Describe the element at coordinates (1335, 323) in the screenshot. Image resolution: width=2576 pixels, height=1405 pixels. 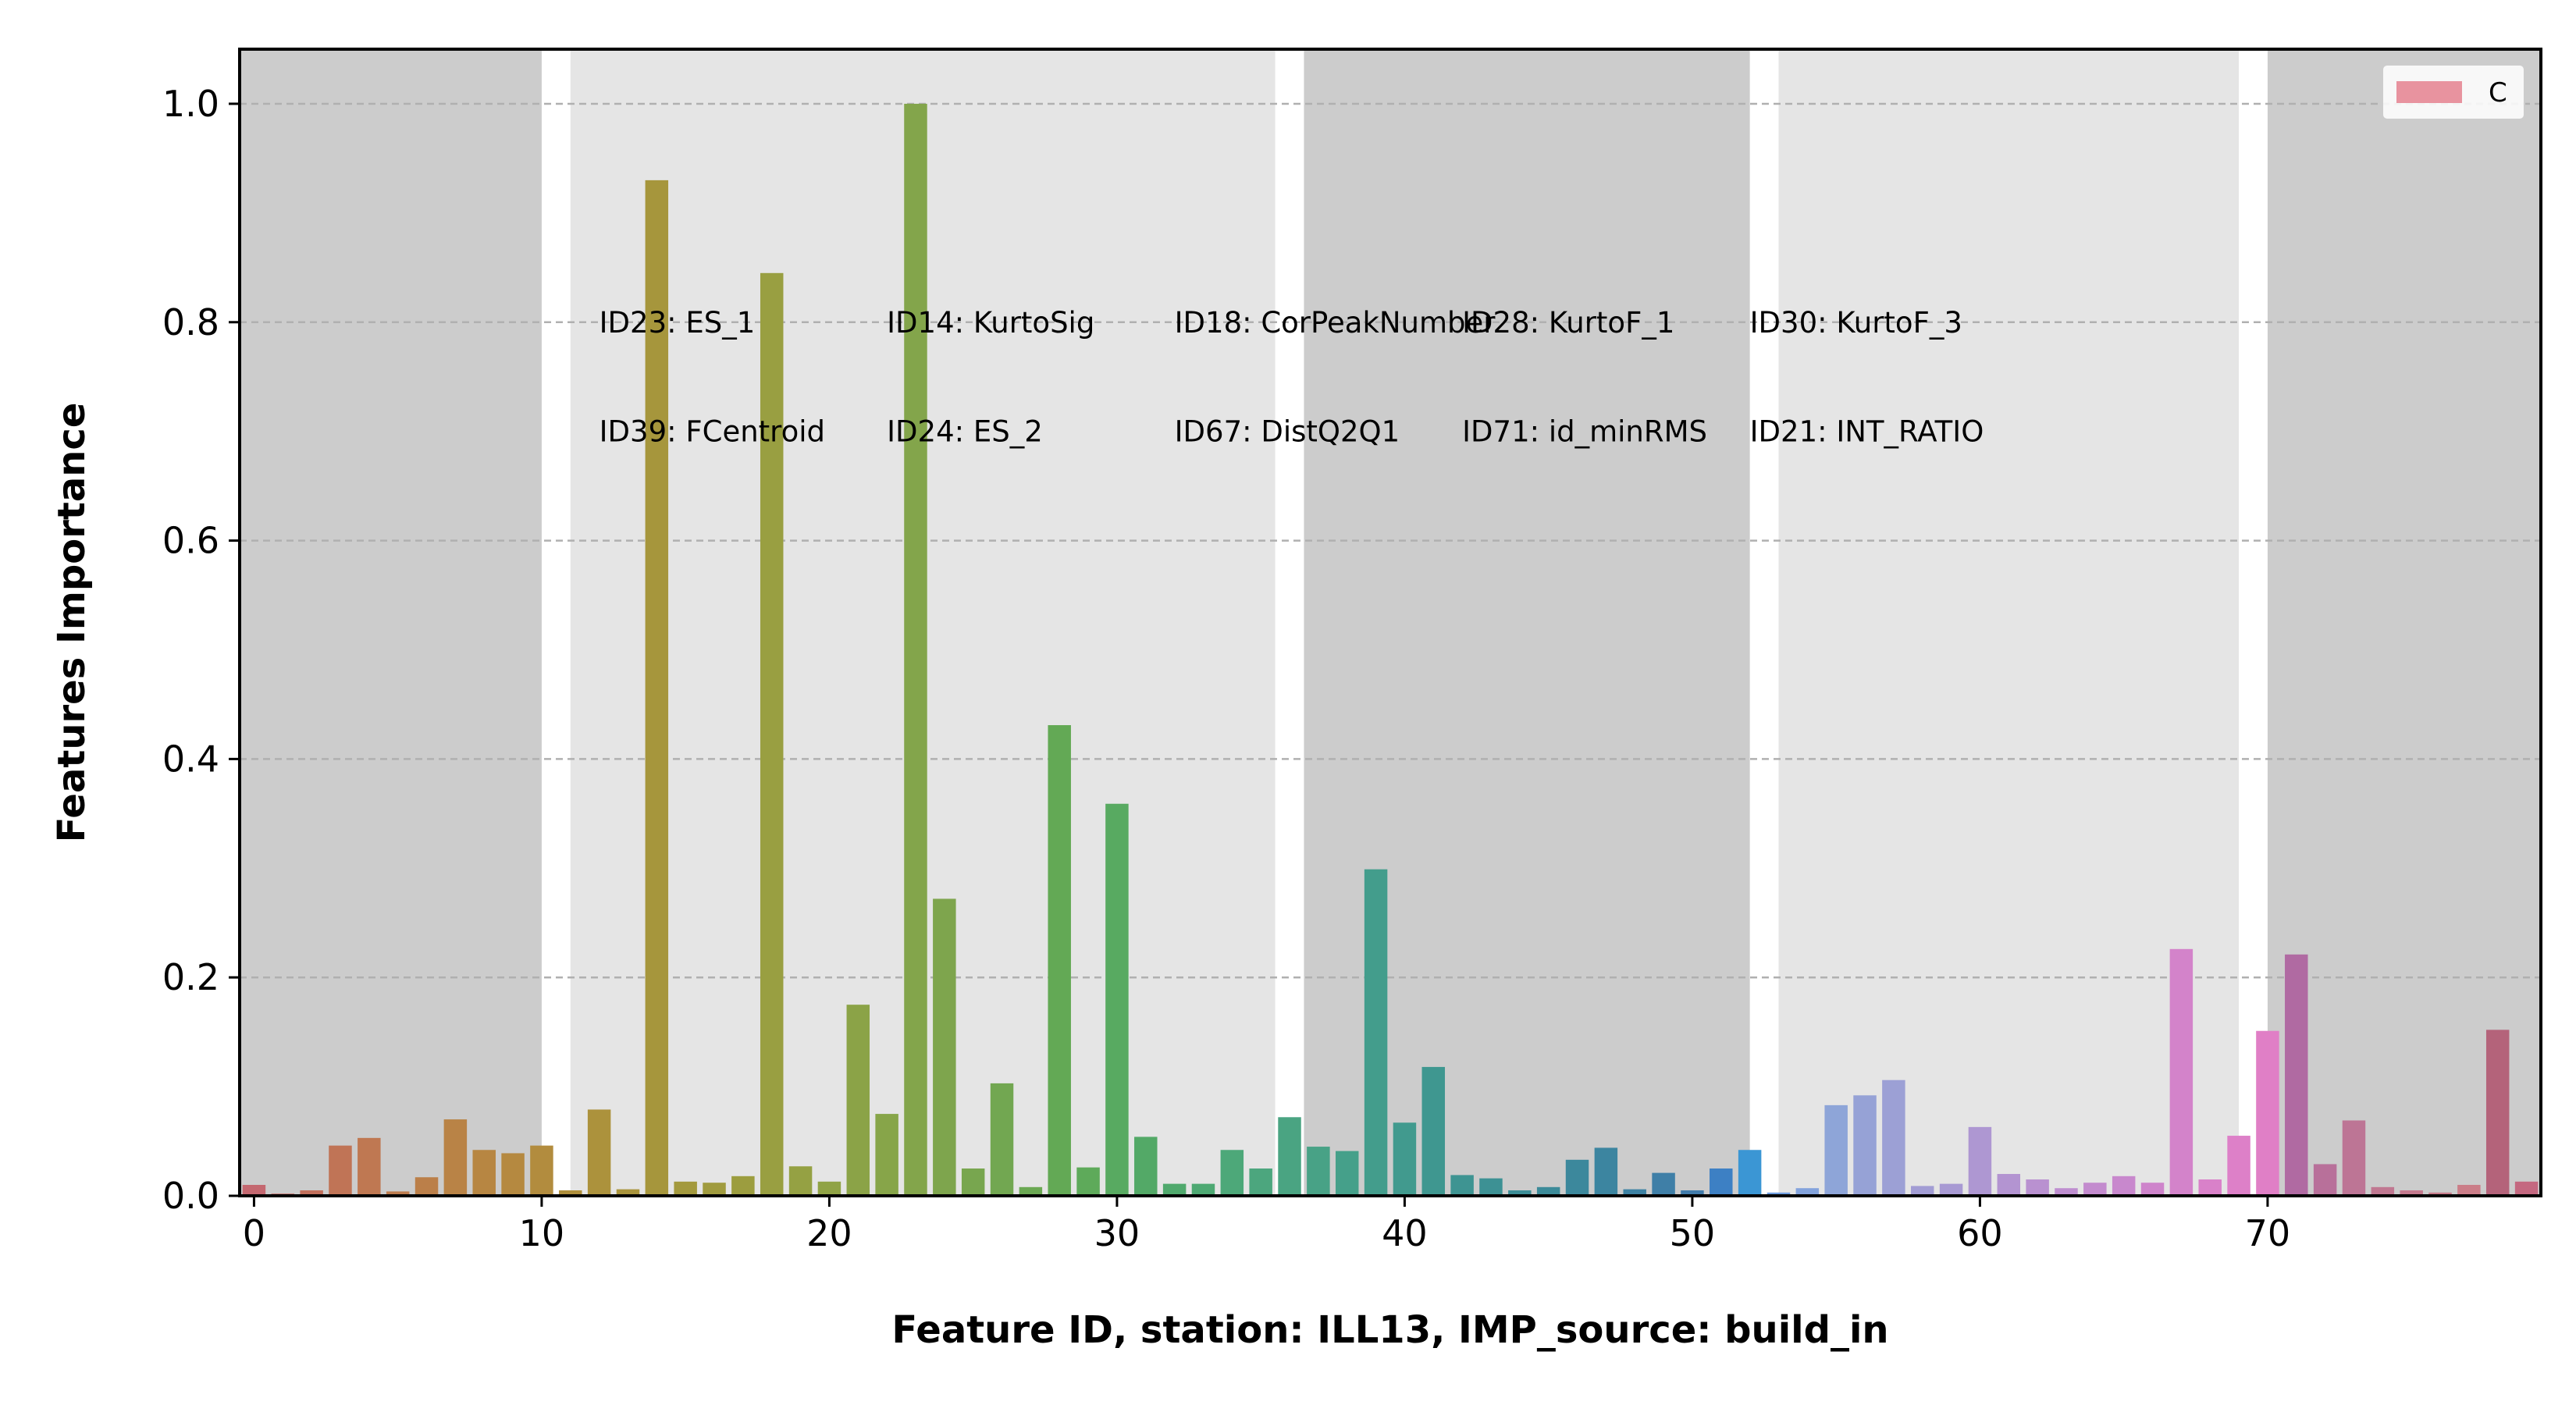
I see `annotation-2: ID18: CorPeakNumber` at that location.